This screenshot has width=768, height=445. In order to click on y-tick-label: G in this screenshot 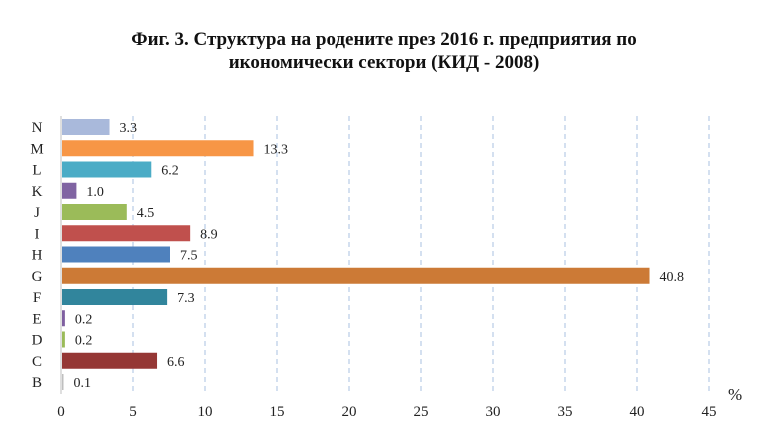, I will do `click(37, 277)`.